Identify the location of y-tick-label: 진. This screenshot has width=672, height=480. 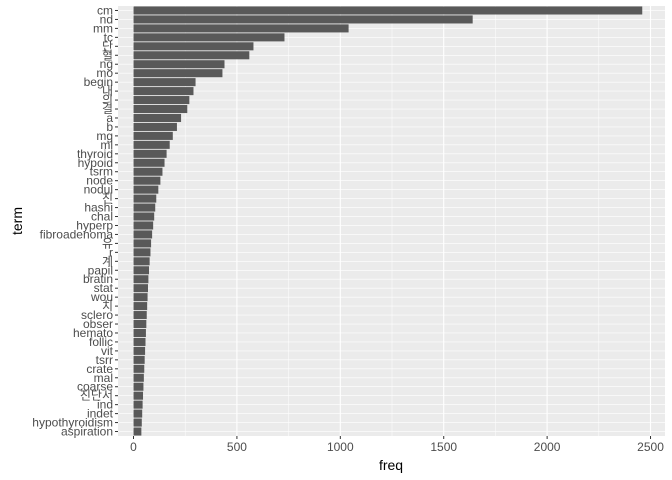
(107, 199).